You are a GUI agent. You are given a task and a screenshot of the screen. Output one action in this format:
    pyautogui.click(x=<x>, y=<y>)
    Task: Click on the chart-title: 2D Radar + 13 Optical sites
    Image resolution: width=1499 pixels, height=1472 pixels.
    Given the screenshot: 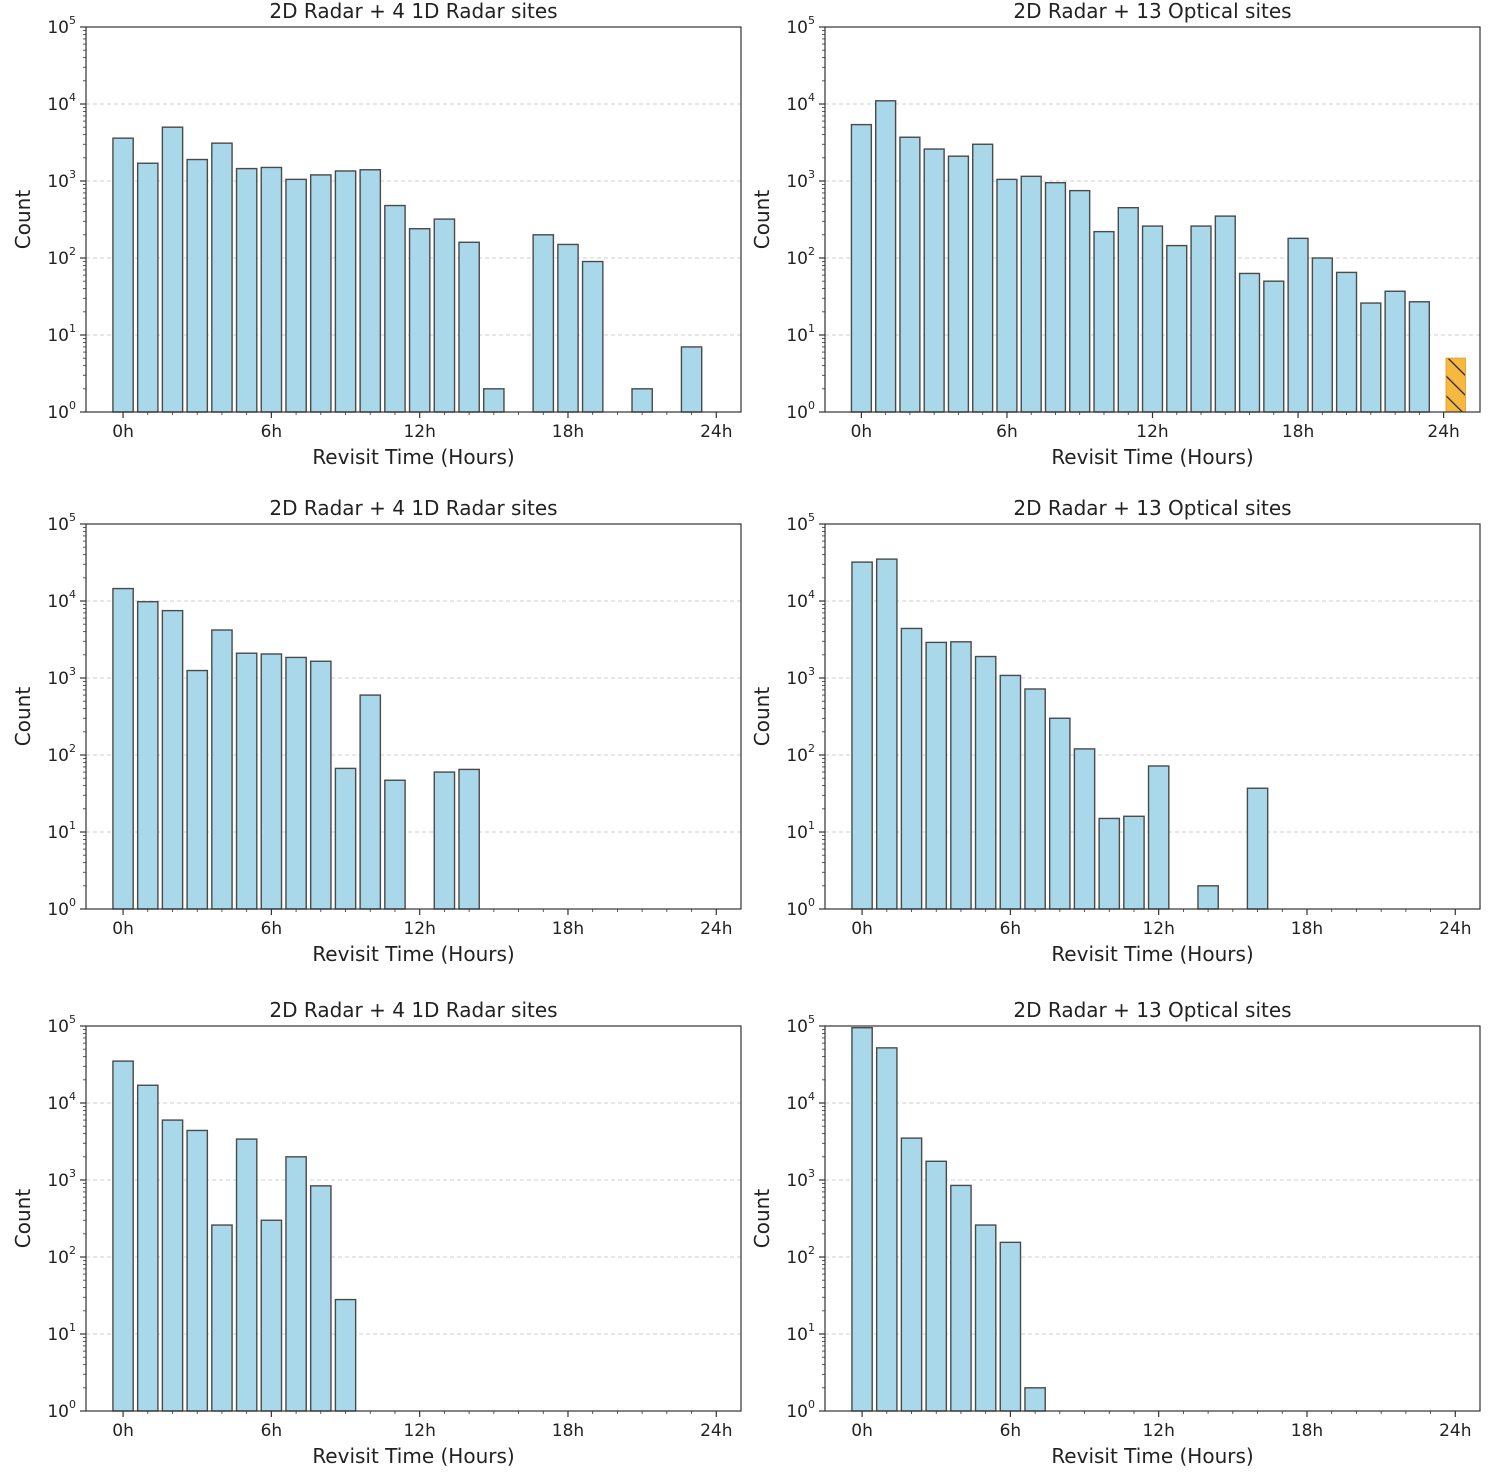 What is the action you would take?
    pyautogui.click(x=1152, y=508)
    